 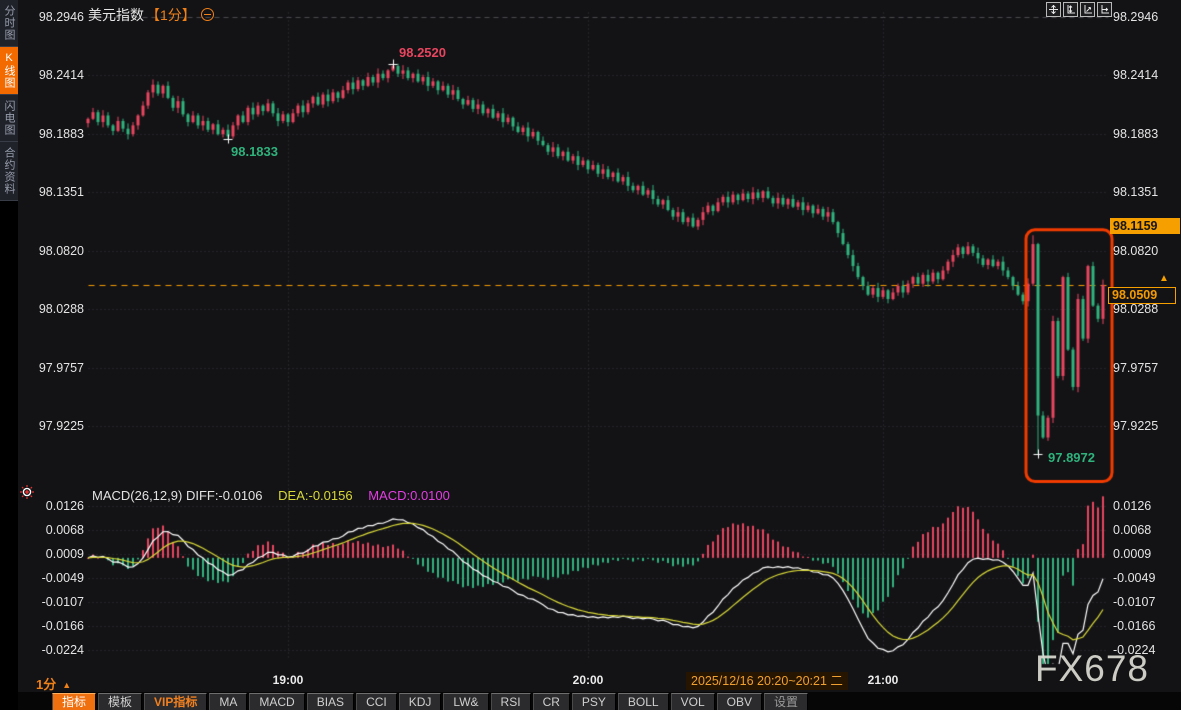 What do you see at coordinates (883, 680) in the screenshot?
I see `time-tick-21:00: 21:00` at bounding box center [883, 680].